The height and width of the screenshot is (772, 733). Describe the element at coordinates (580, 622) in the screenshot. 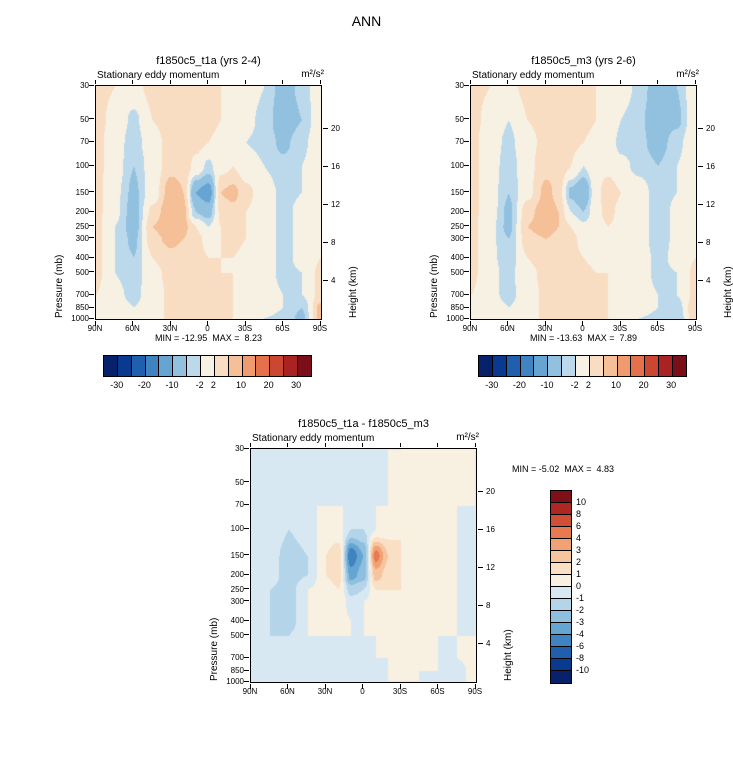

I see `colorbar-label: -3` at that location.